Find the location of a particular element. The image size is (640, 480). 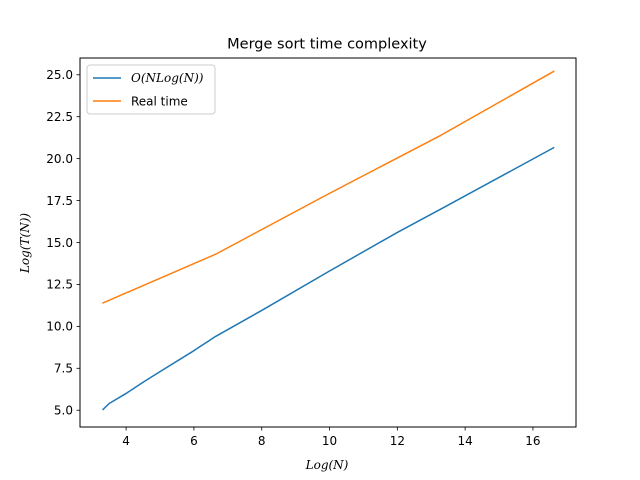

x-tick-label: 16 is located at coordinates (532, 441).